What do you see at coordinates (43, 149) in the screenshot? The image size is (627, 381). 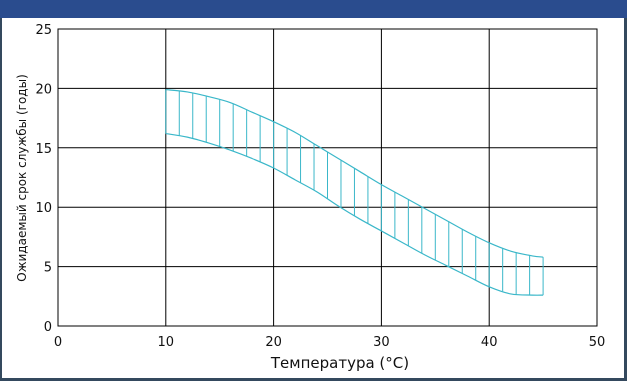 I see `y-tick-label: 15` at bounding box center [43, 149].